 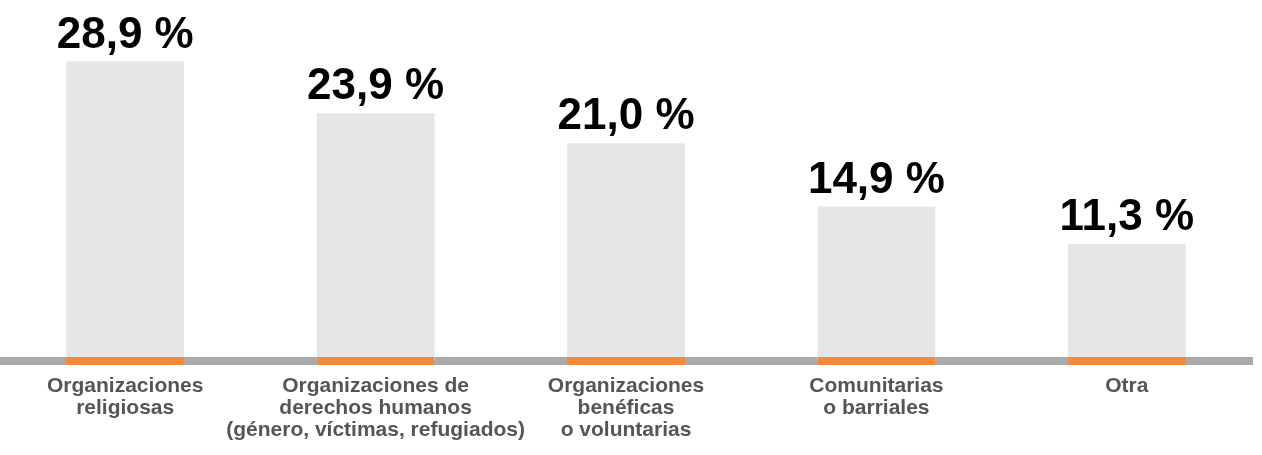 I want to click on data-label: 28,9 %, so click(x=125, y=32).